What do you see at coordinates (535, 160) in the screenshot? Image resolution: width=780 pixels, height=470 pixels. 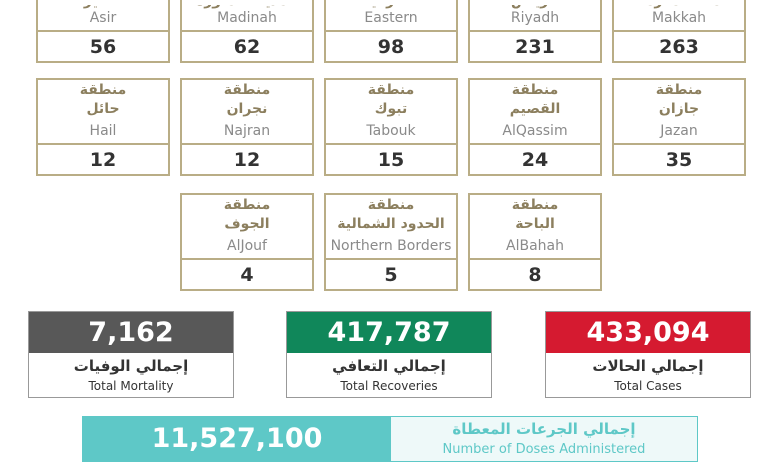 I see `region-value: 24` at bounding box center [535, 160].